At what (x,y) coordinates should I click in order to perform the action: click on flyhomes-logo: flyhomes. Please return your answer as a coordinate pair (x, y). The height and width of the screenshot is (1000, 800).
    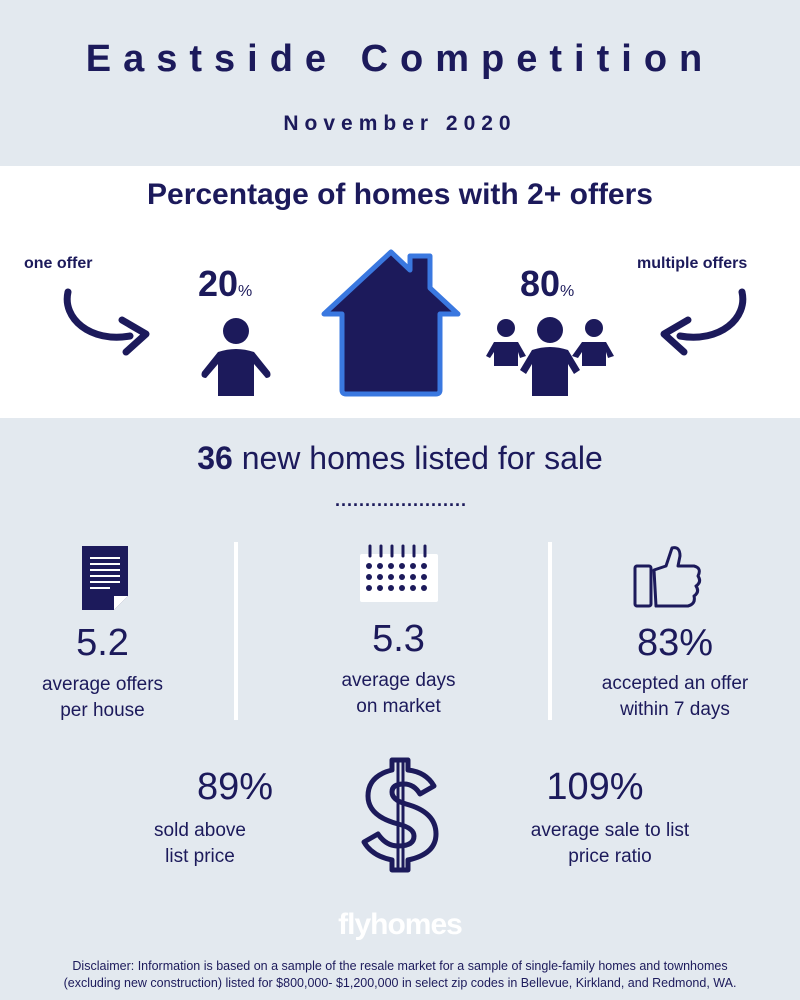
    Looking at the image, I should click on (400, 924).